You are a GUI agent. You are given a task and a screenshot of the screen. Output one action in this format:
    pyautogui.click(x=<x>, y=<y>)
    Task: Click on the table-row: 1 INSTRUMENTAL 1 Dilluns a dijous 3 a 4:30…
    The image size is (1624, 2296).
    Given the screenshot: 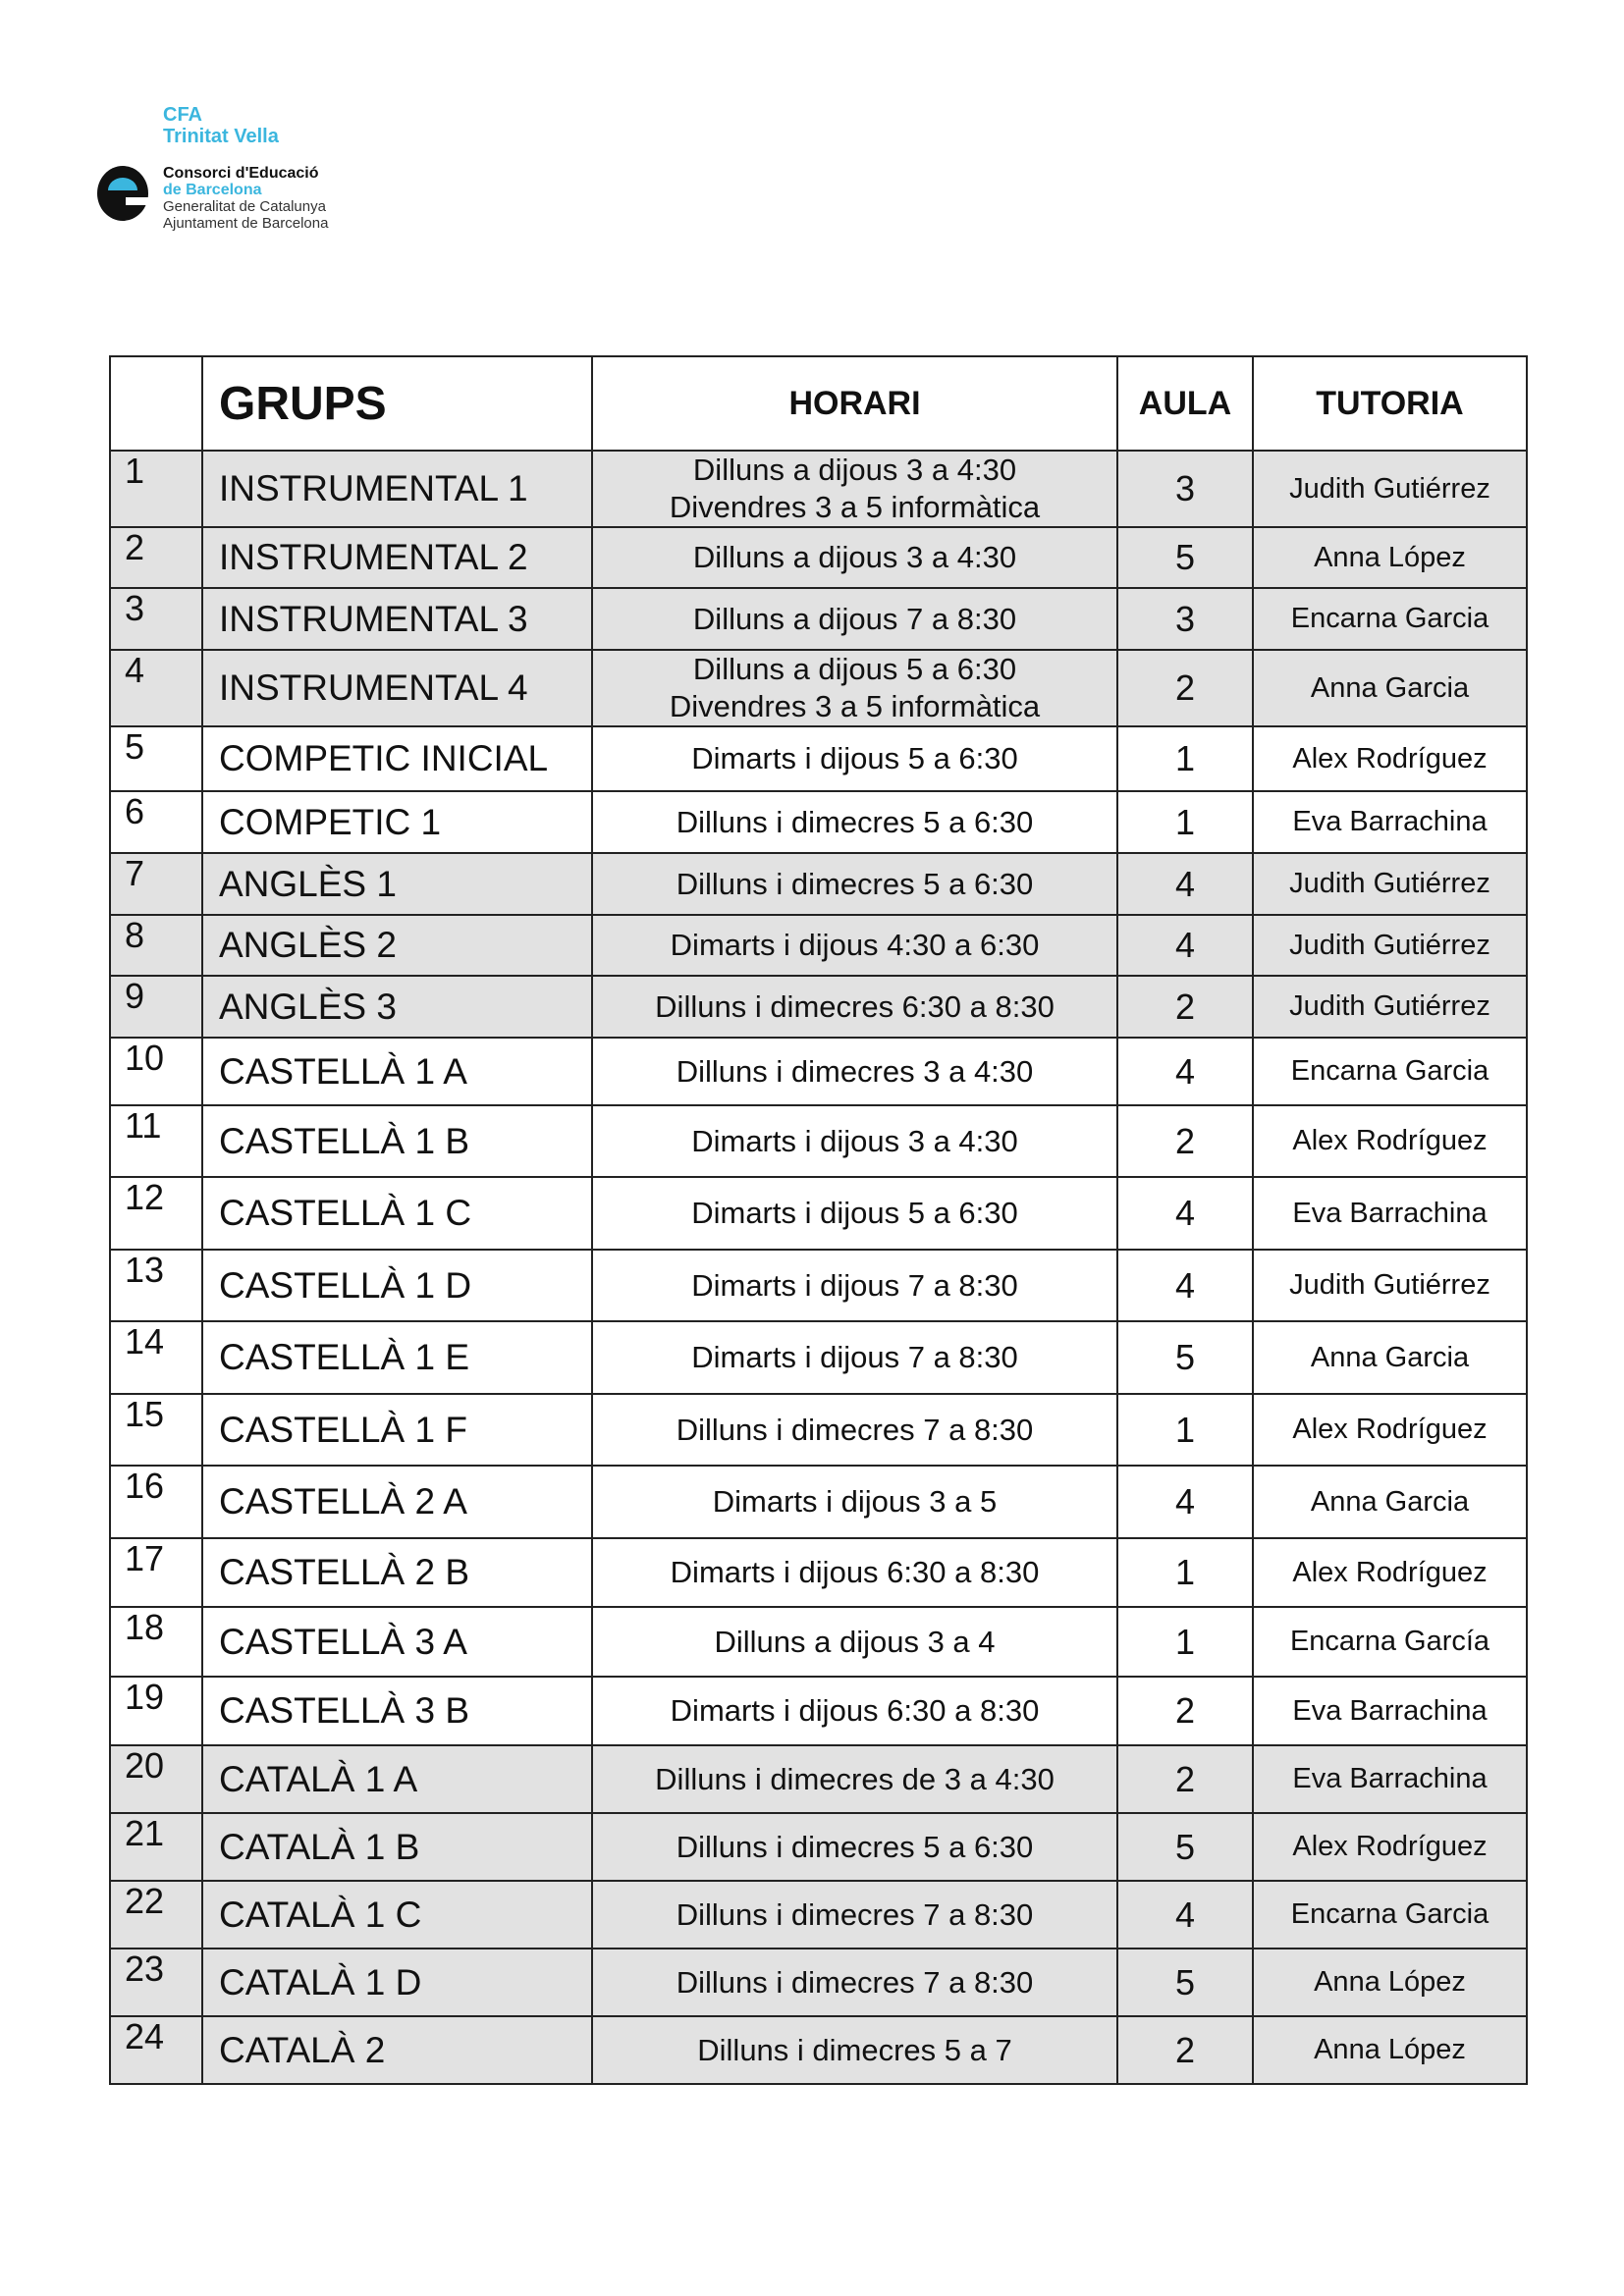 What is the action you would take?
    pyautogui.click(x=818, y=489)
    